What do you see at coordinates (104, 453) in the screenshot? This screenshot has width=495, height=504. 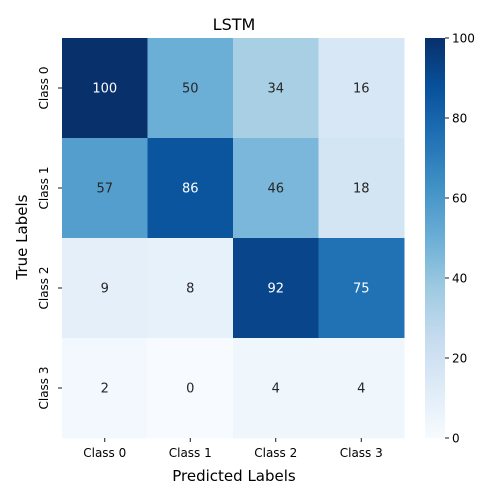 I see `x-tick-label: Class 0` at bounding box center [104, 453].